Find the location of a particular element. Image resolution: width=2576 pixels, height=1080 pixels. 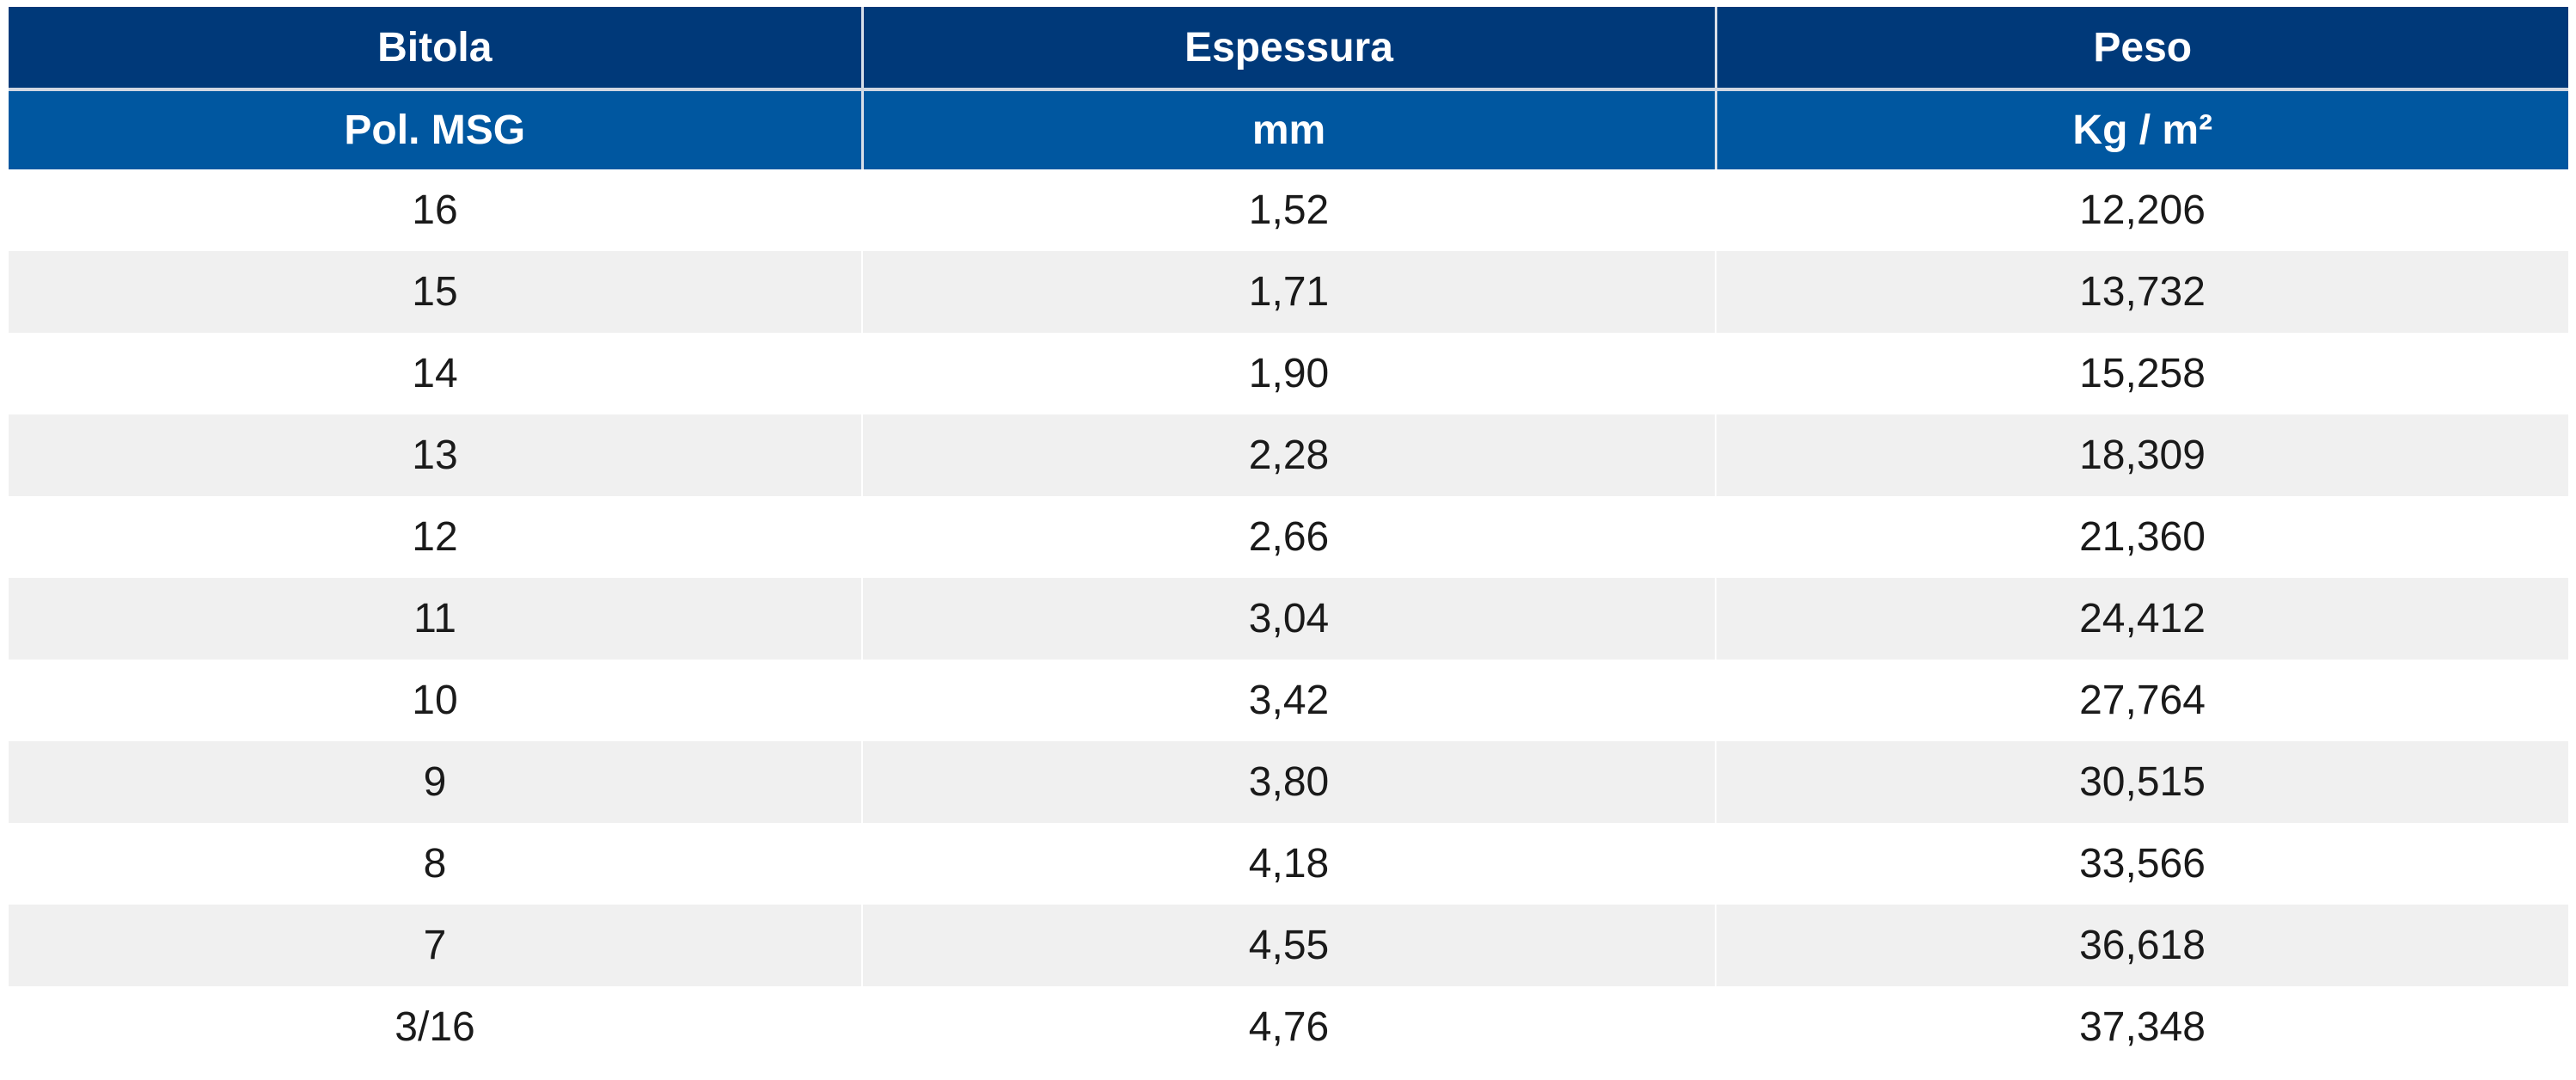

cell-bitola: 12 is located at coordinates (435, 537).